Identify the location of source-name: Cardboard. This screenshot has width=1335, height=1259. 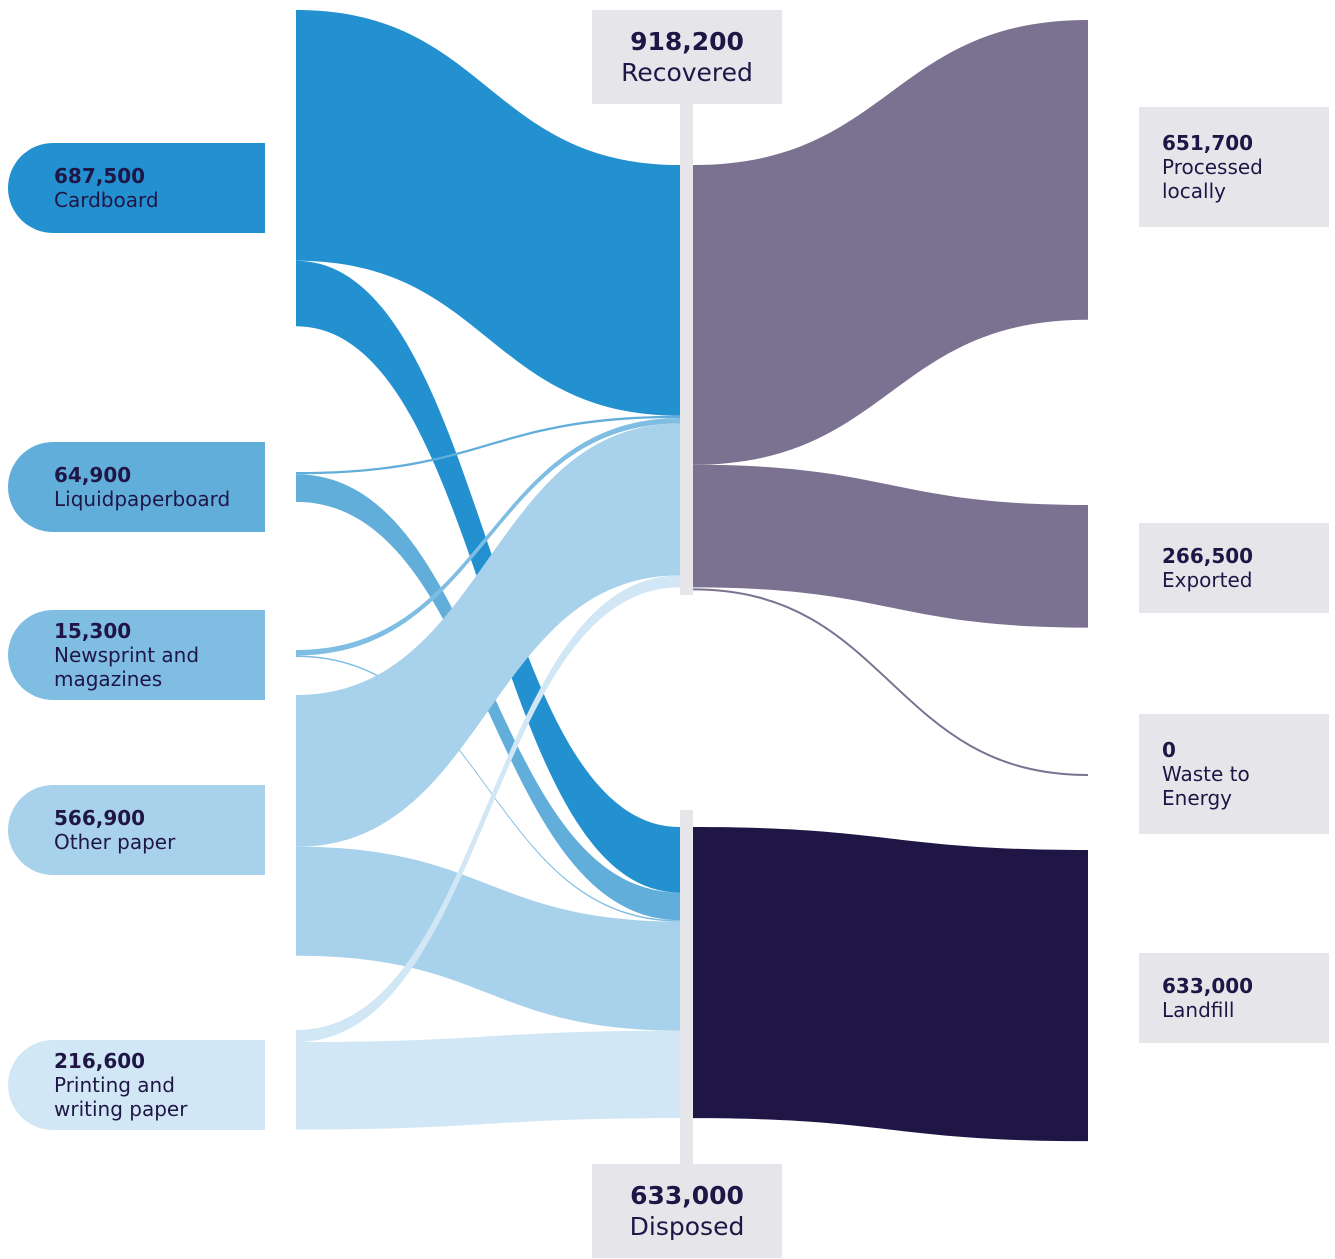
(106, 200).